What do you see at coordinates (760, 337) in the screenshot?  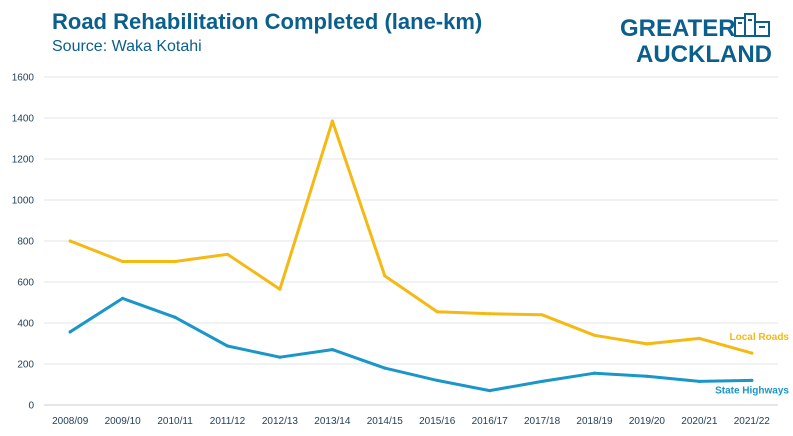 I see `series-label-local-roads: Local Roads` at bounding box center [760, 337].